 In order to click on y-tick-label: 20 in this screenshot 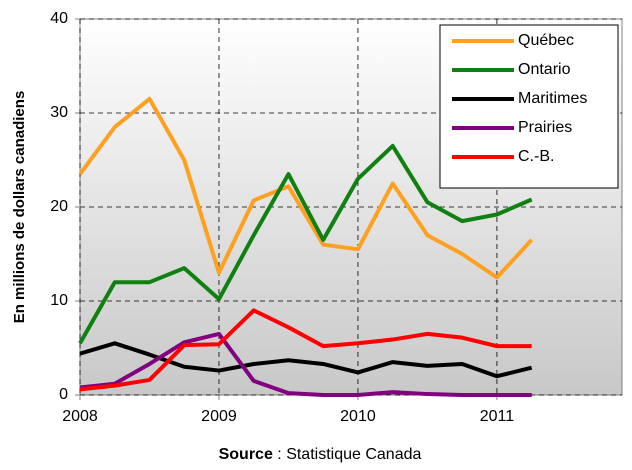, I will do `click(59, 206)`.